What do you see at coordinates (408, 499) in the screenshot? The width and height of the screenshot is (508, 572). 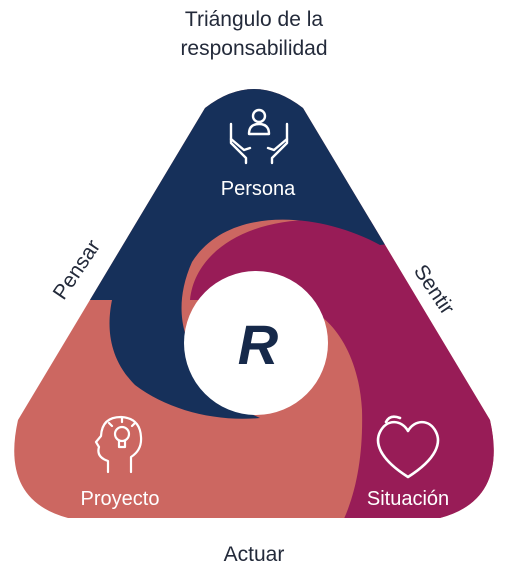 I see `situacion-label: Situación` at bounding box center [408, 499].